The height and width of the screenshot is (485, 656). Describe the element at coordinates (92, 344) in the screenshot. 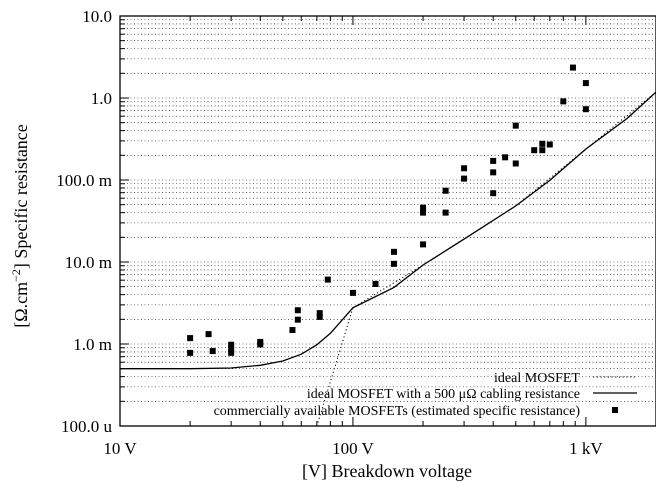

I see `y-tick-label: 1.0 m` at that location.